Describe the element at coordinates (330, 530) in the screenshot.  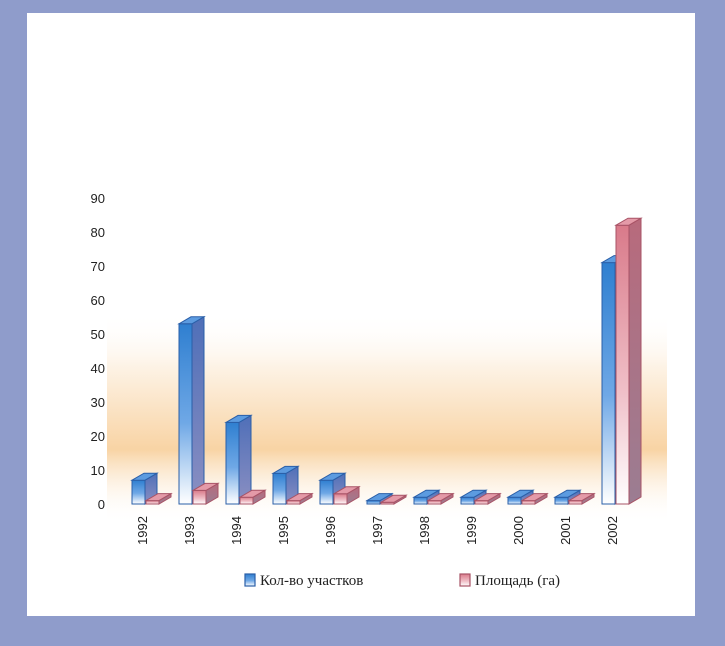
I see `x-tick-label: 1996` at that location.